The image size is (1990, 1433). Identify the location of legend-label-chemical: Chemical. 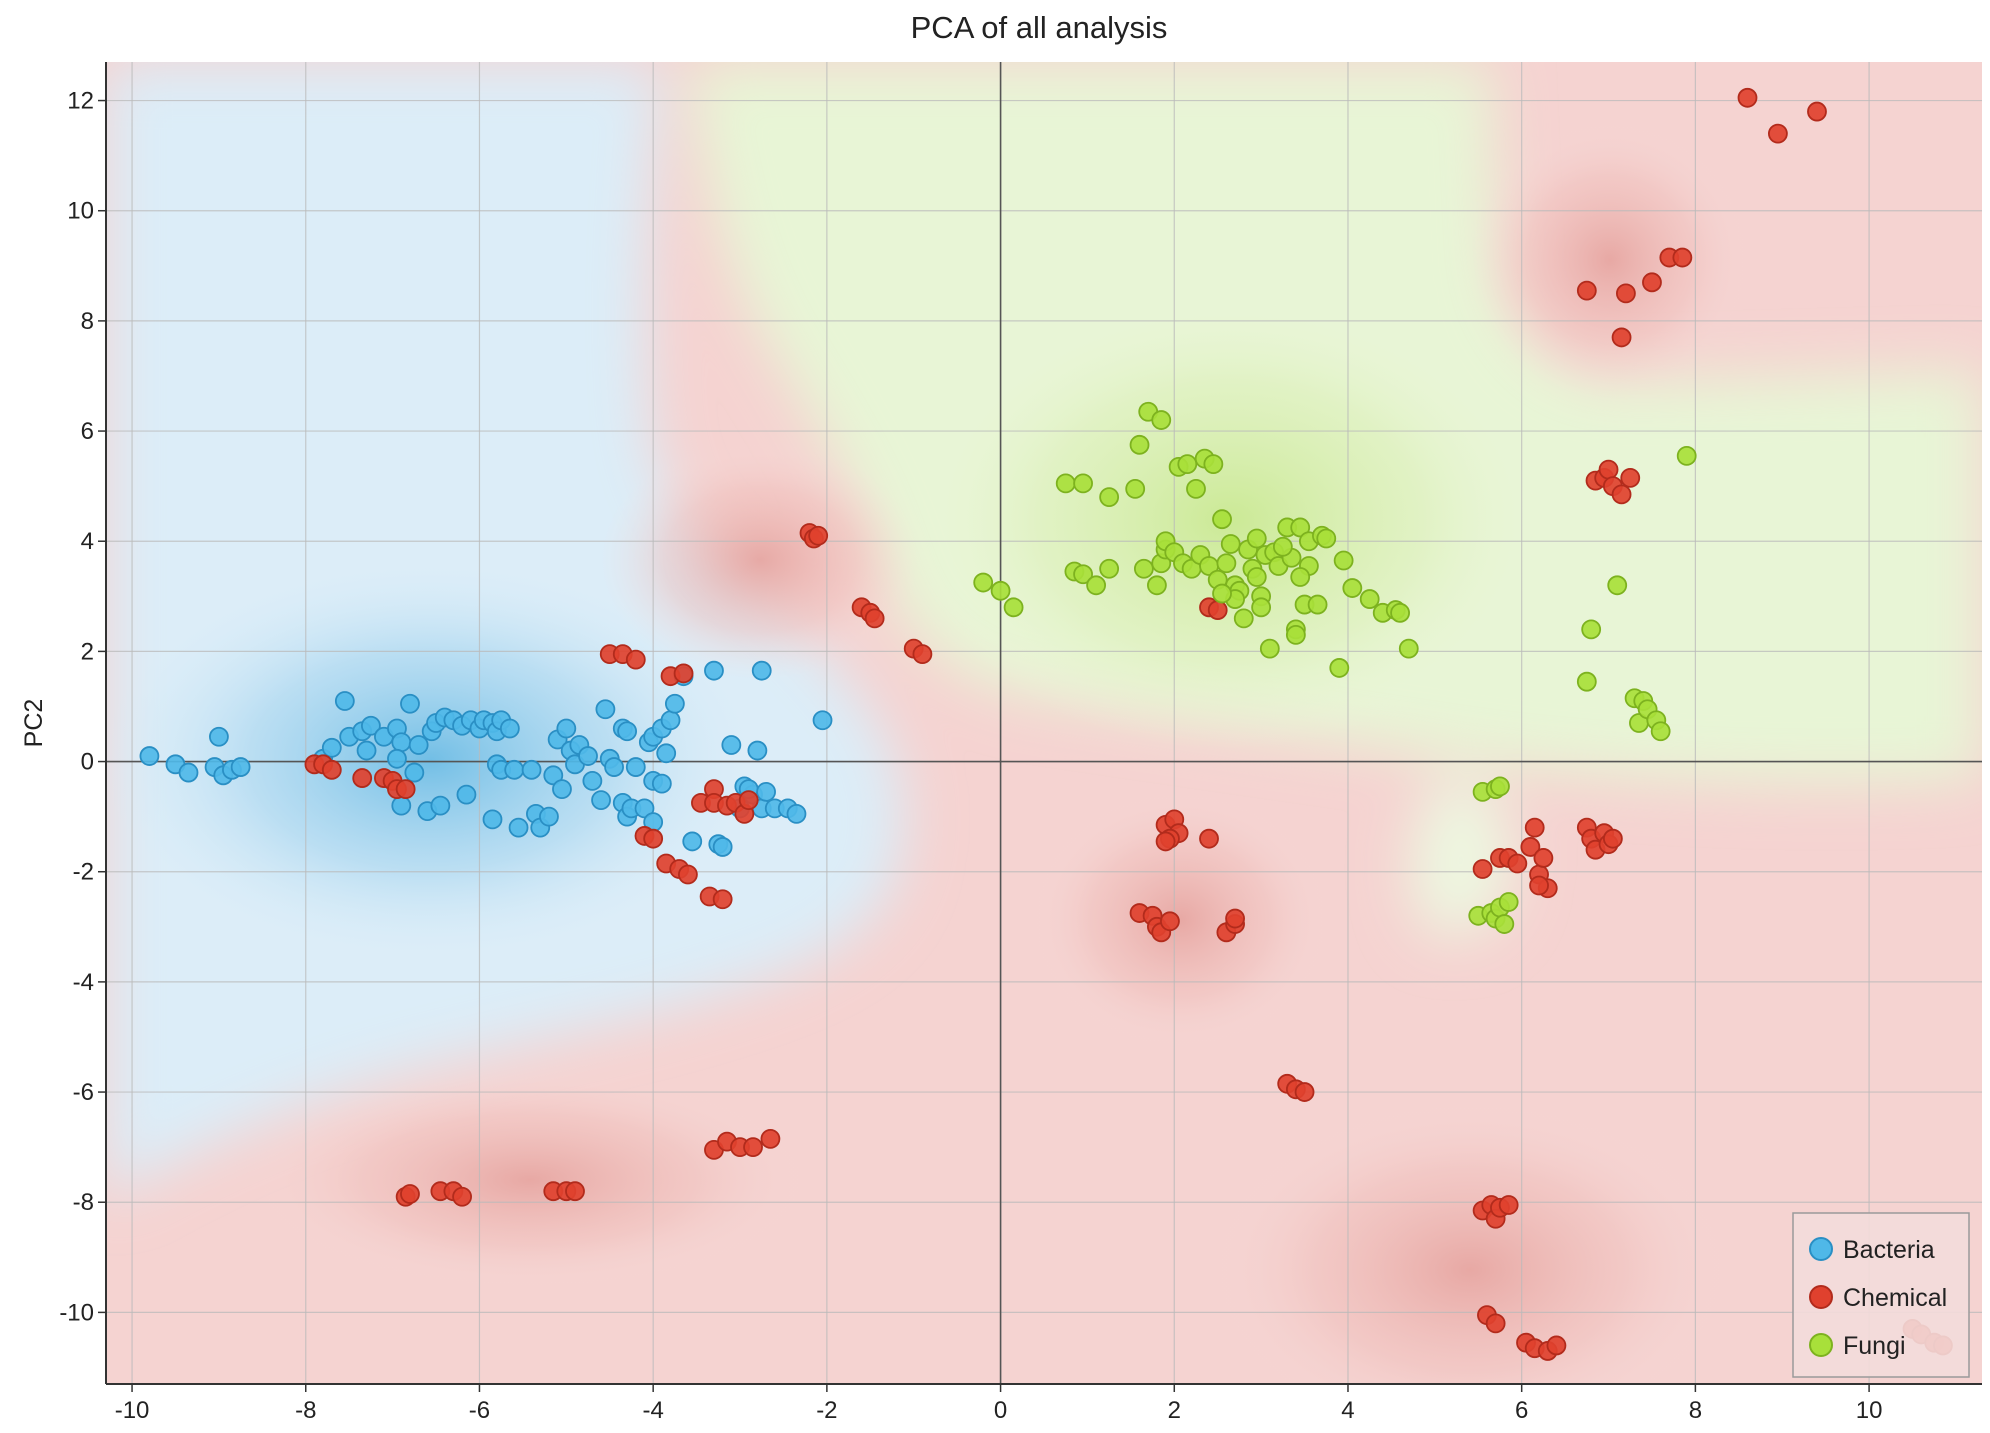
(1895, 1298).